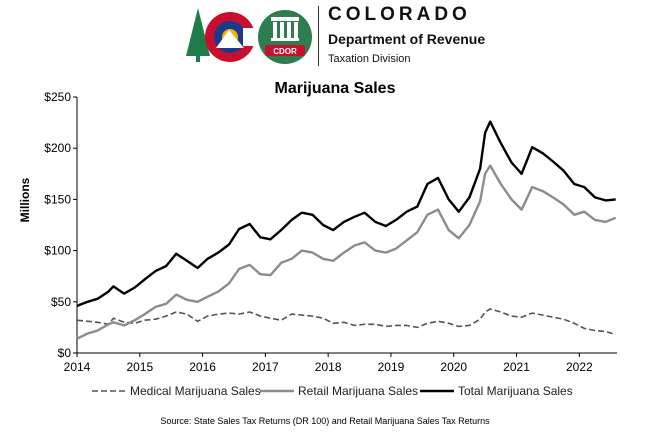 The image size is (645, 438). I want to click on y-axis-label: Millions, so click(25, 199).